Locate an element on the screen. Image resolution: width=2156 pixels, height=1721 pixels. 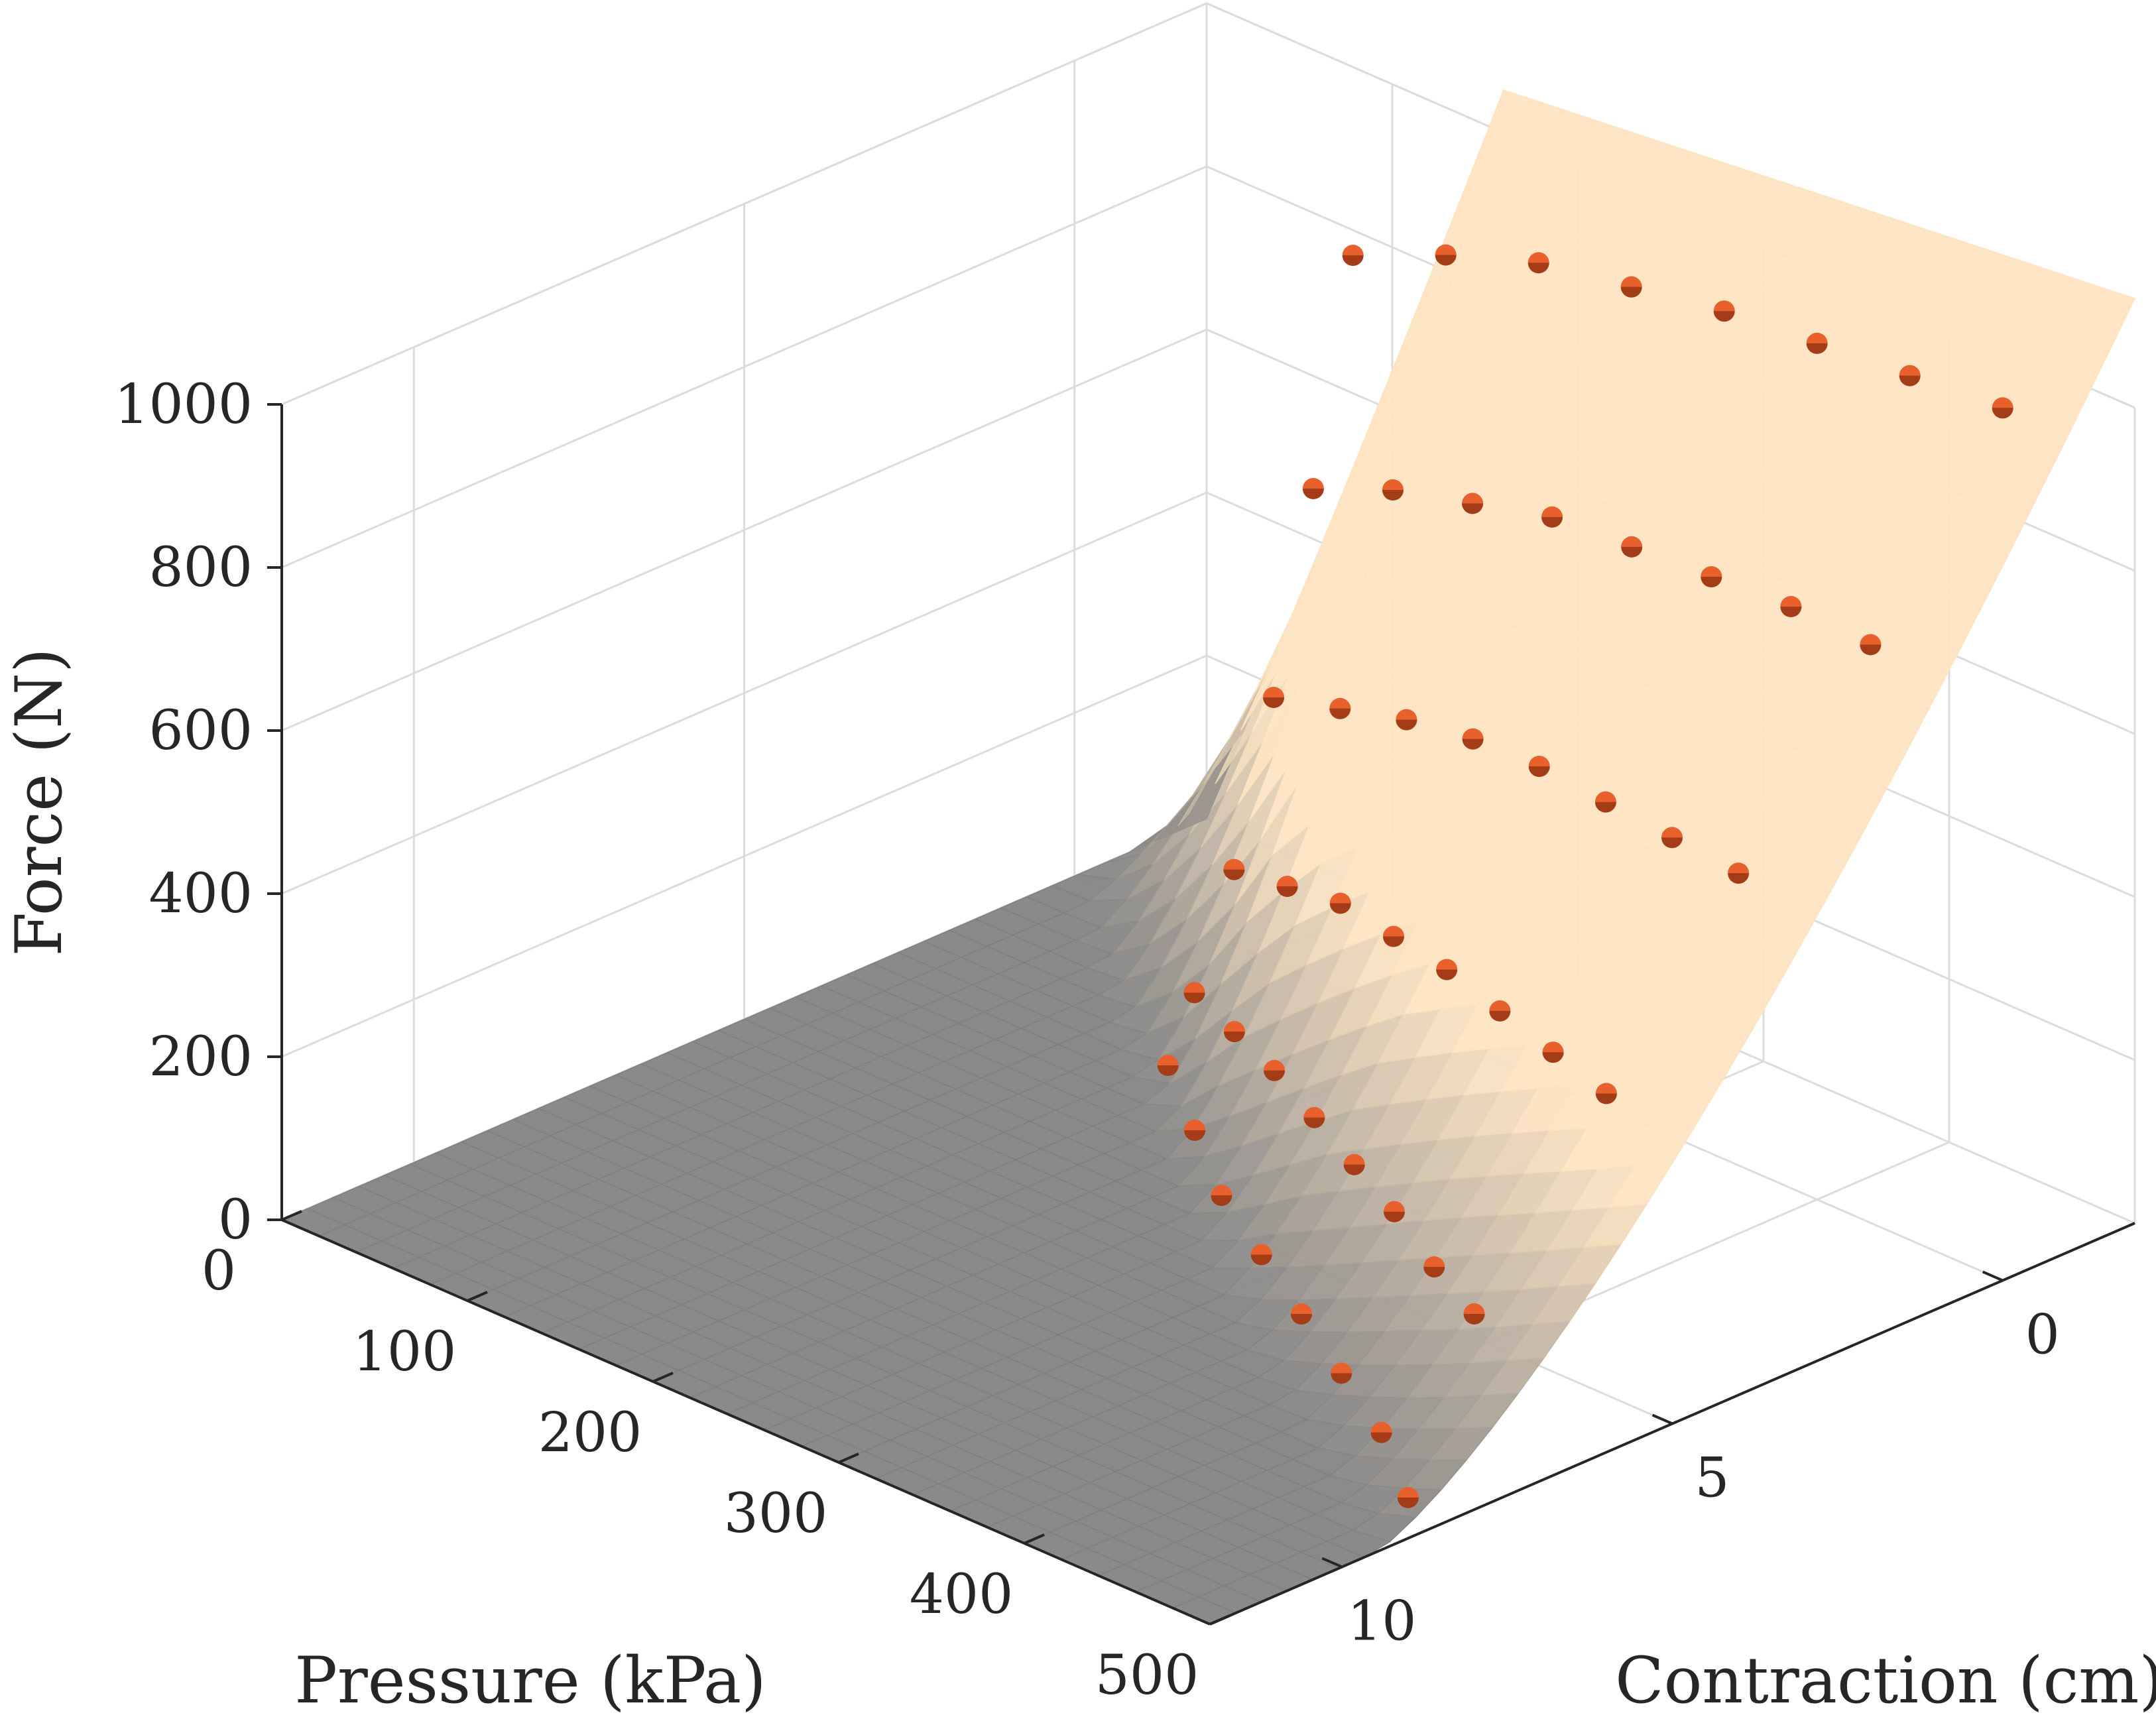
z-axis-label: Force (N) is located at coordinates (39, 802).